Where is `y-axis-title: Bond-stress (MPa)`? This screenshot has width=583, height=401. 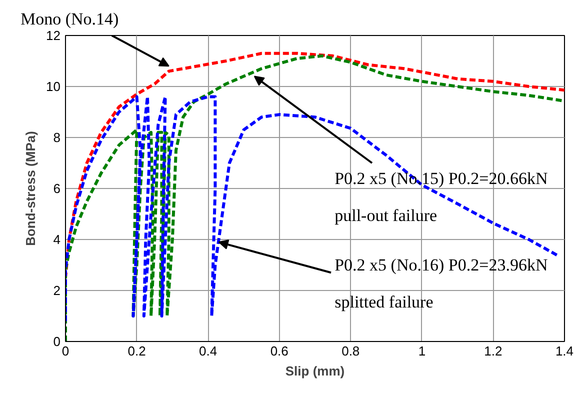
y-axis-title: Bond-stress (MPa) is located at coordinates (30, 188).